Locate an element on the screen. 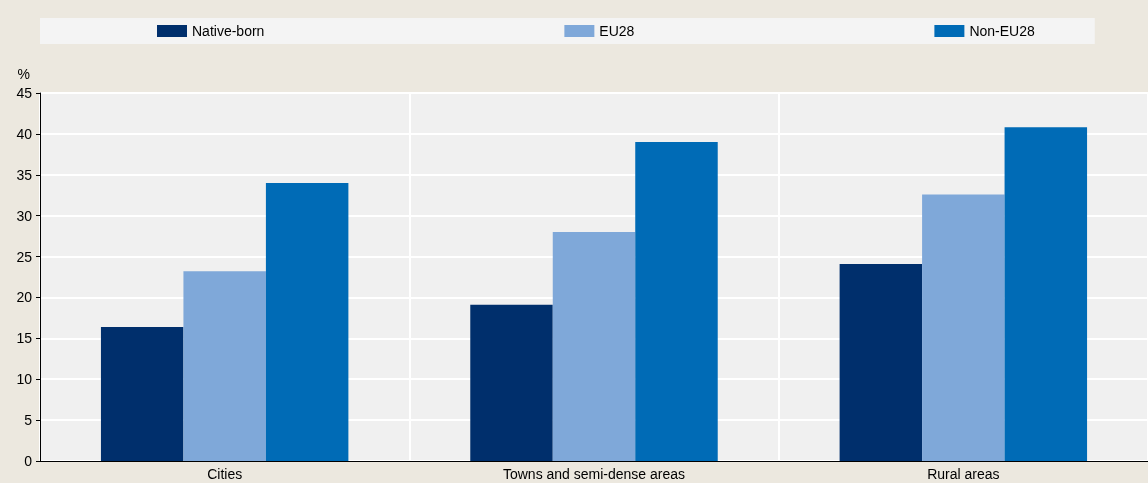  y-tick-label: 40 is located at coordinates (24, 133).